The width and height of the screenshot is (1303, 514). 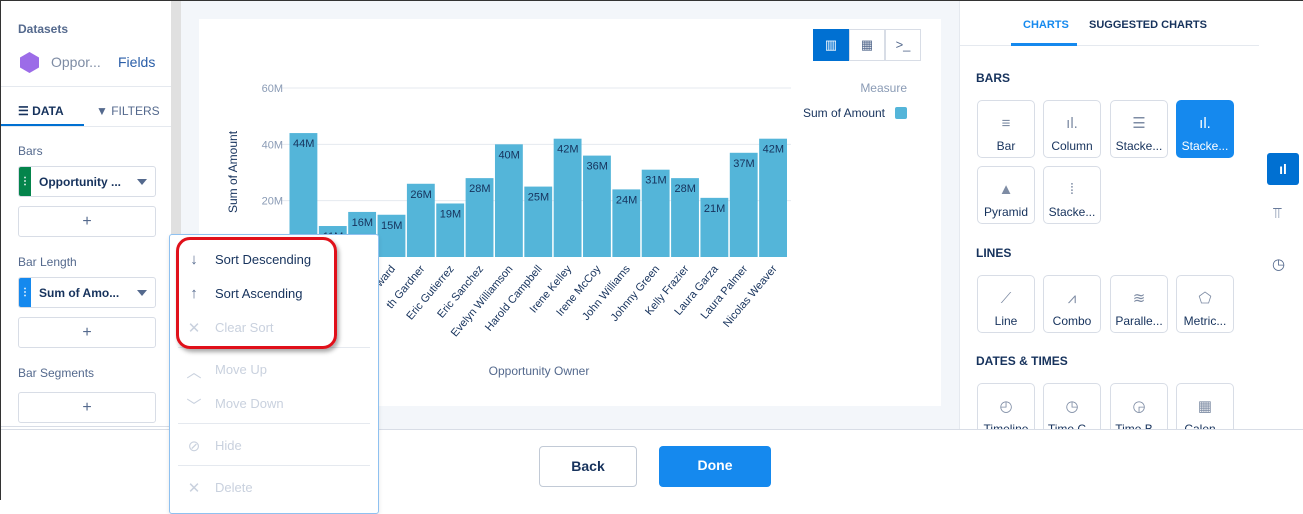 I want to click on bar-length-label: Bar Length, so click(x=47, y=262).